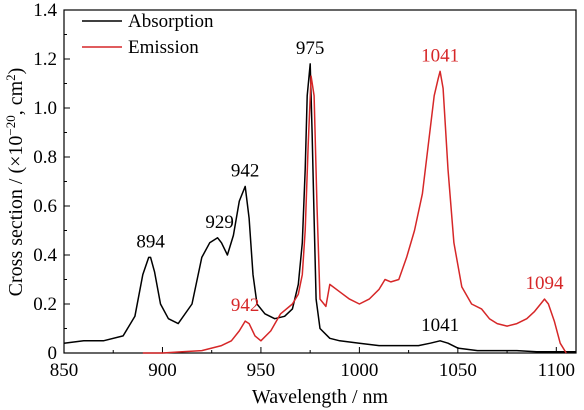 This screenshot has height=410, width=584. What do you see at coordinates (163, 47) in the screenshot?
I see `legend-label-emission: Emission` at bounding box center [163, 47].